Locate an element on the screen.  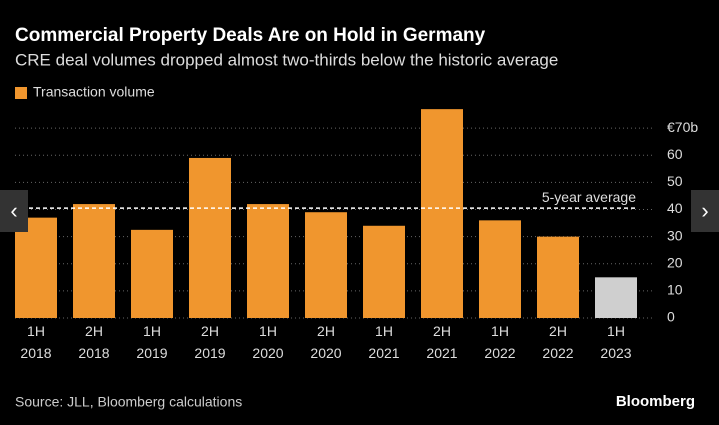
y-tick-label: 60 is located at coordinates (675, 154).